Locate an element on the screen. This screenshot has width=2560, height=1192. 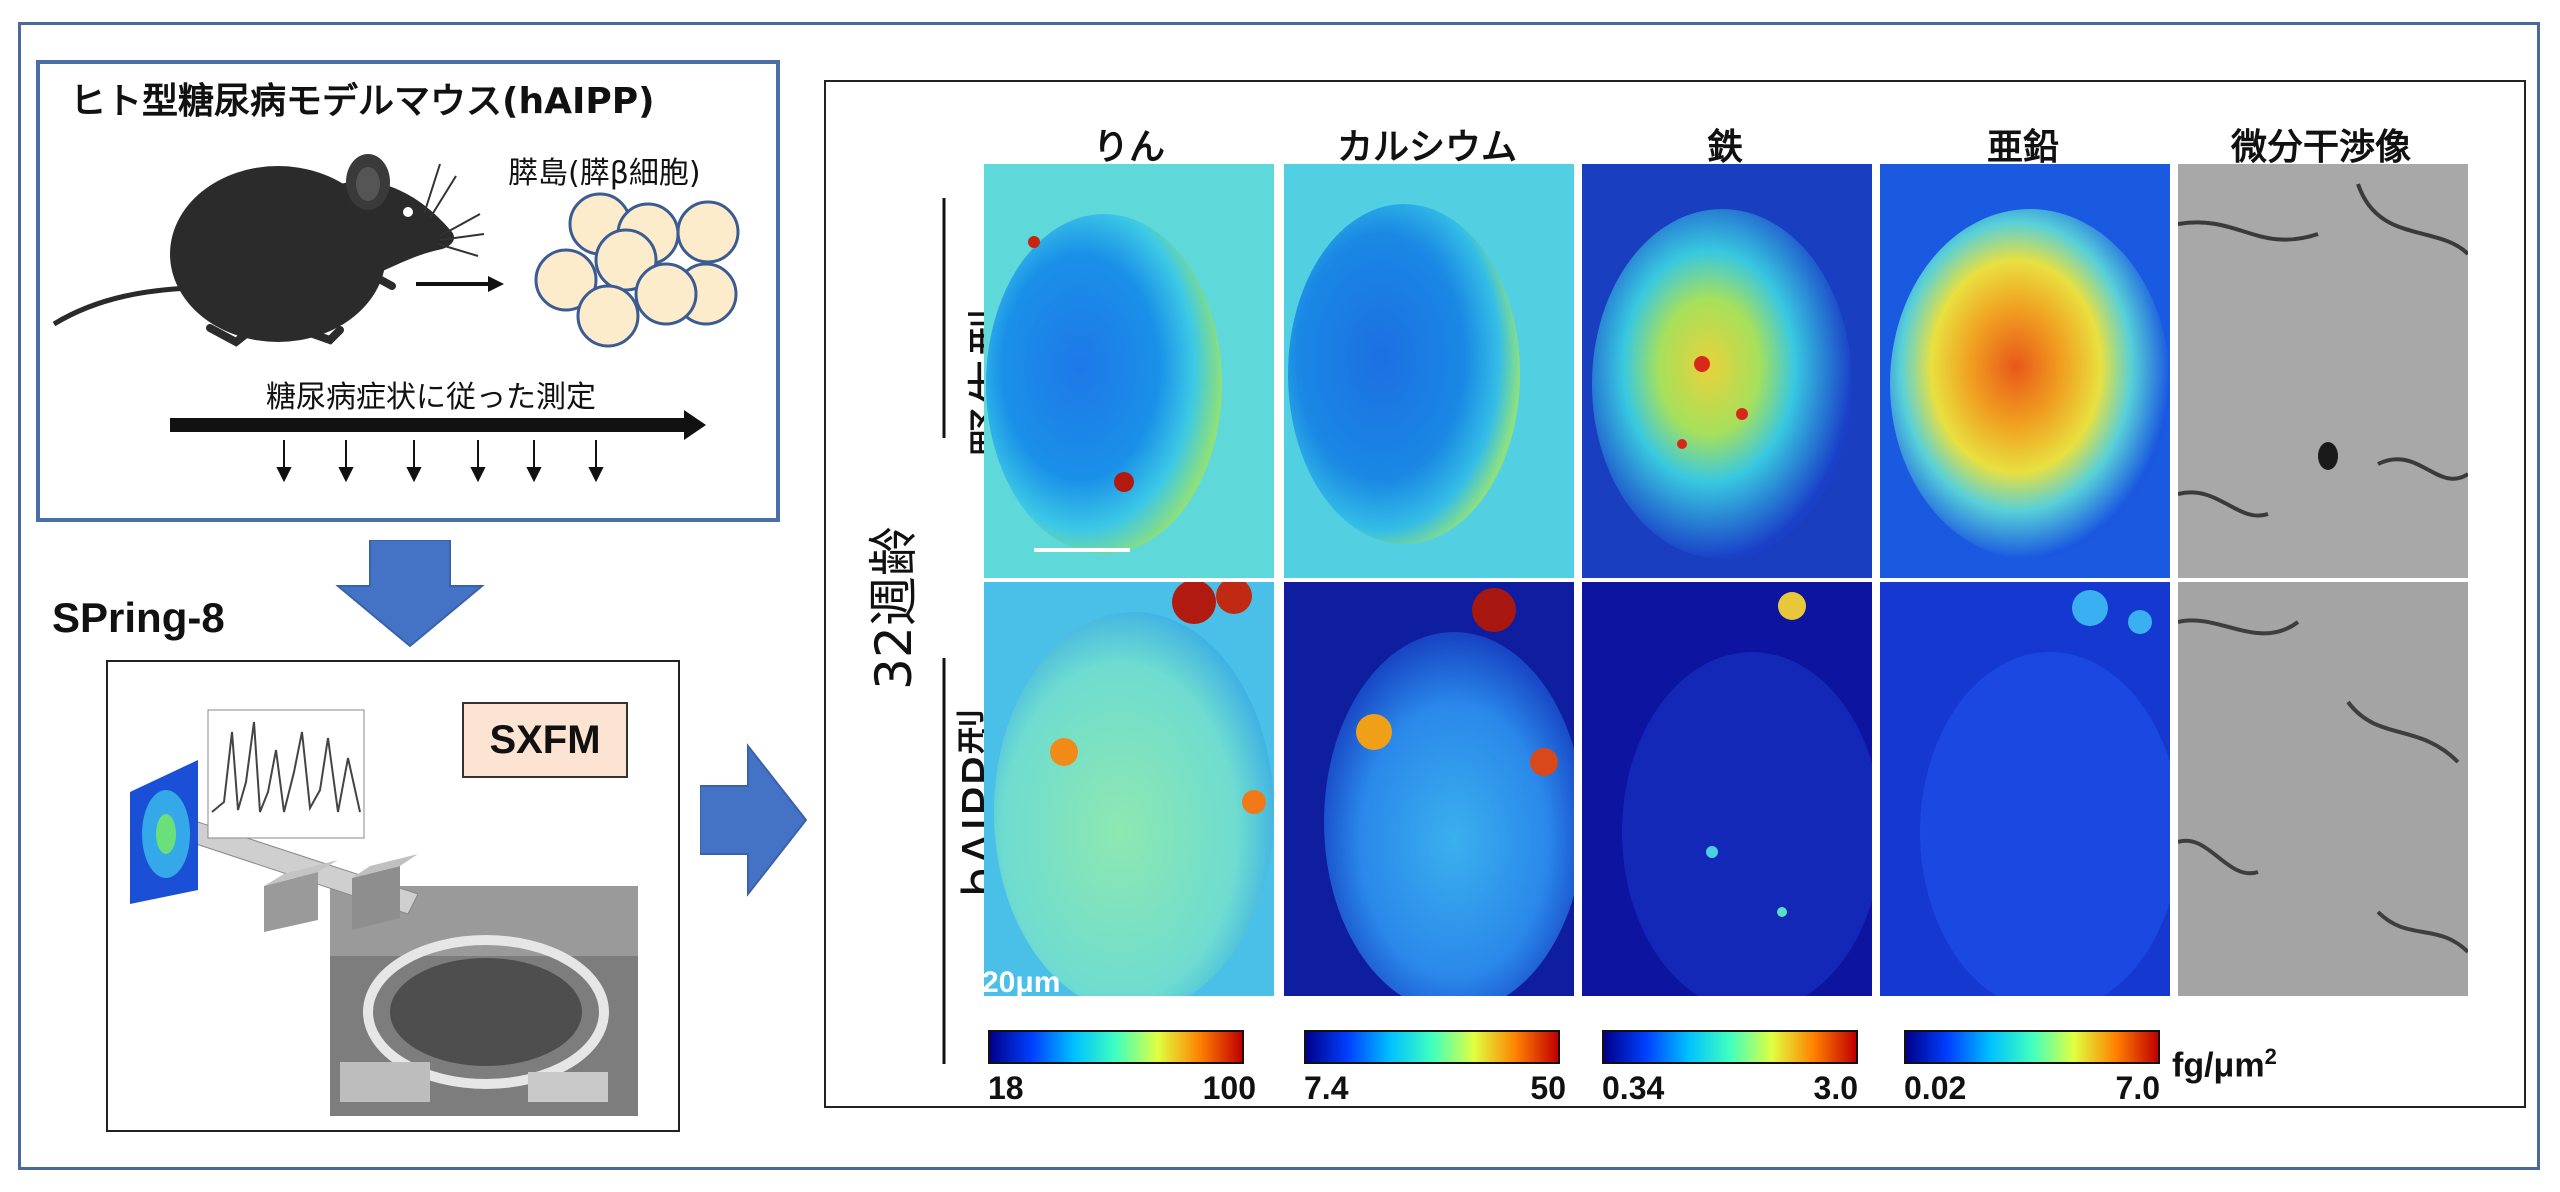
column-header-calcium: カルシウム is located at coordinates (1426, 147).